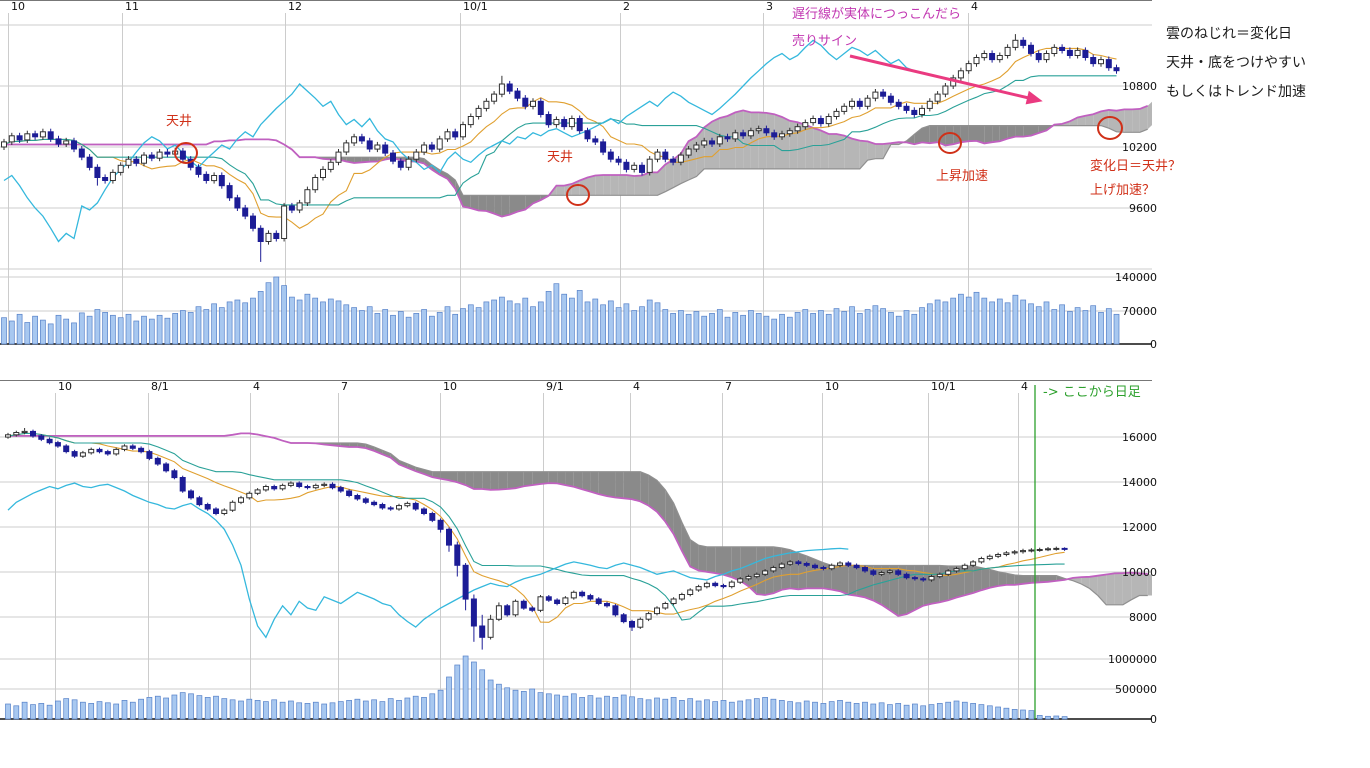 The image size is (1370, 768). I want to click on price-tick-label: 10000, so click(1139, 572).